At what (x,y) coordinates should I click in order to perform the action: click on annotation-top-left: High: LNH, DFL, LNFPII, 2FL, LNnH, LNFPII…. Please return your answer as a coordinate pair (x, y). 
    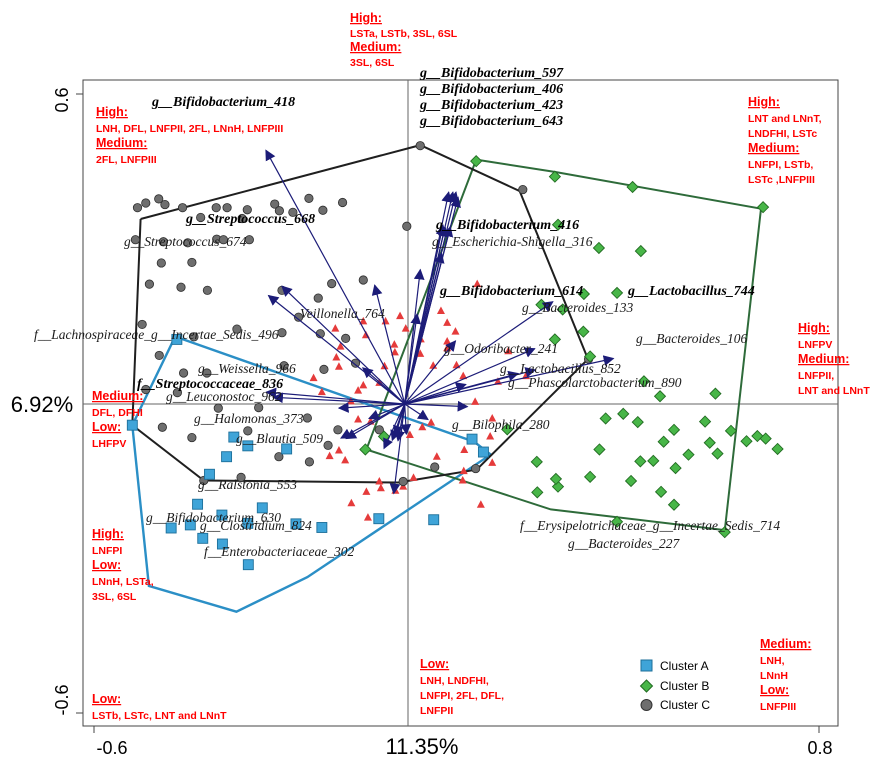
    Looking at the image, I should click on (189, 135).